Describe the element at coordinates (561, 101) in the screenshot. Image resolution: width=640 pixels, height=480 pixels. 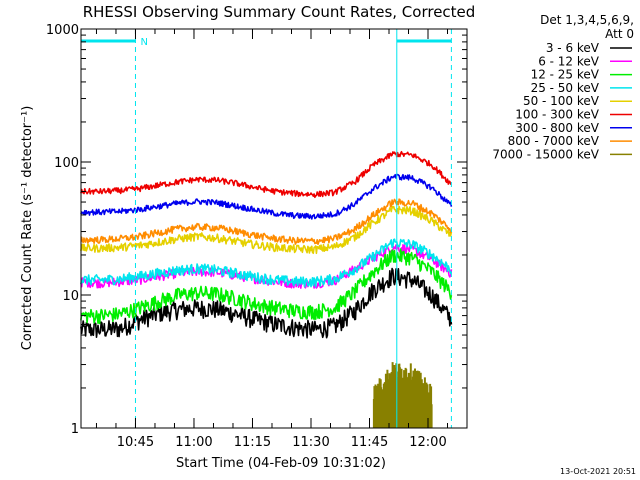
I see `legend-label-5: 50 - 100 keV` at that location.